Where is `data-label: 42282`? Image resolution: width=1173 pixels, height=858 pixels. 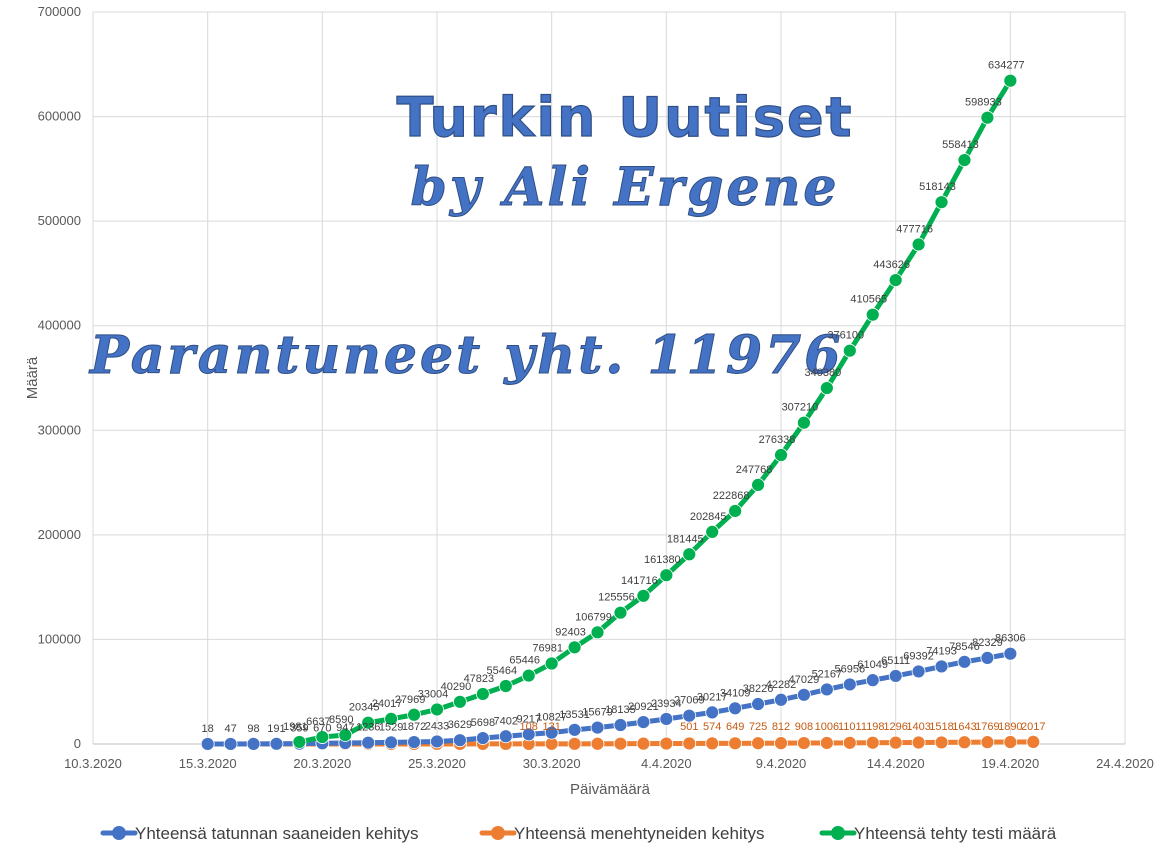 data-label: 42282 is located at coordinates (781, 685).